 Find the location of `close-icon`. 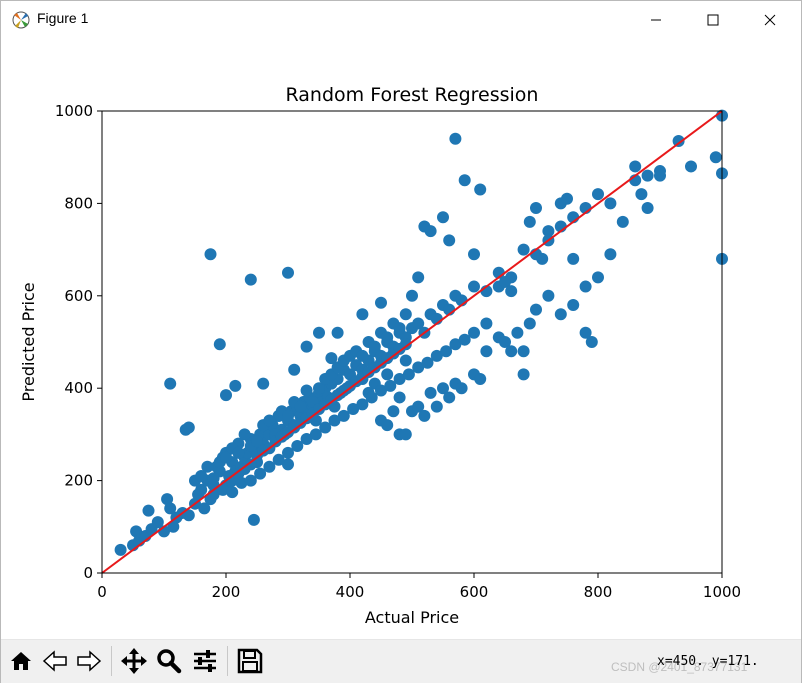

close-icon is located at coordinates (770, 20).